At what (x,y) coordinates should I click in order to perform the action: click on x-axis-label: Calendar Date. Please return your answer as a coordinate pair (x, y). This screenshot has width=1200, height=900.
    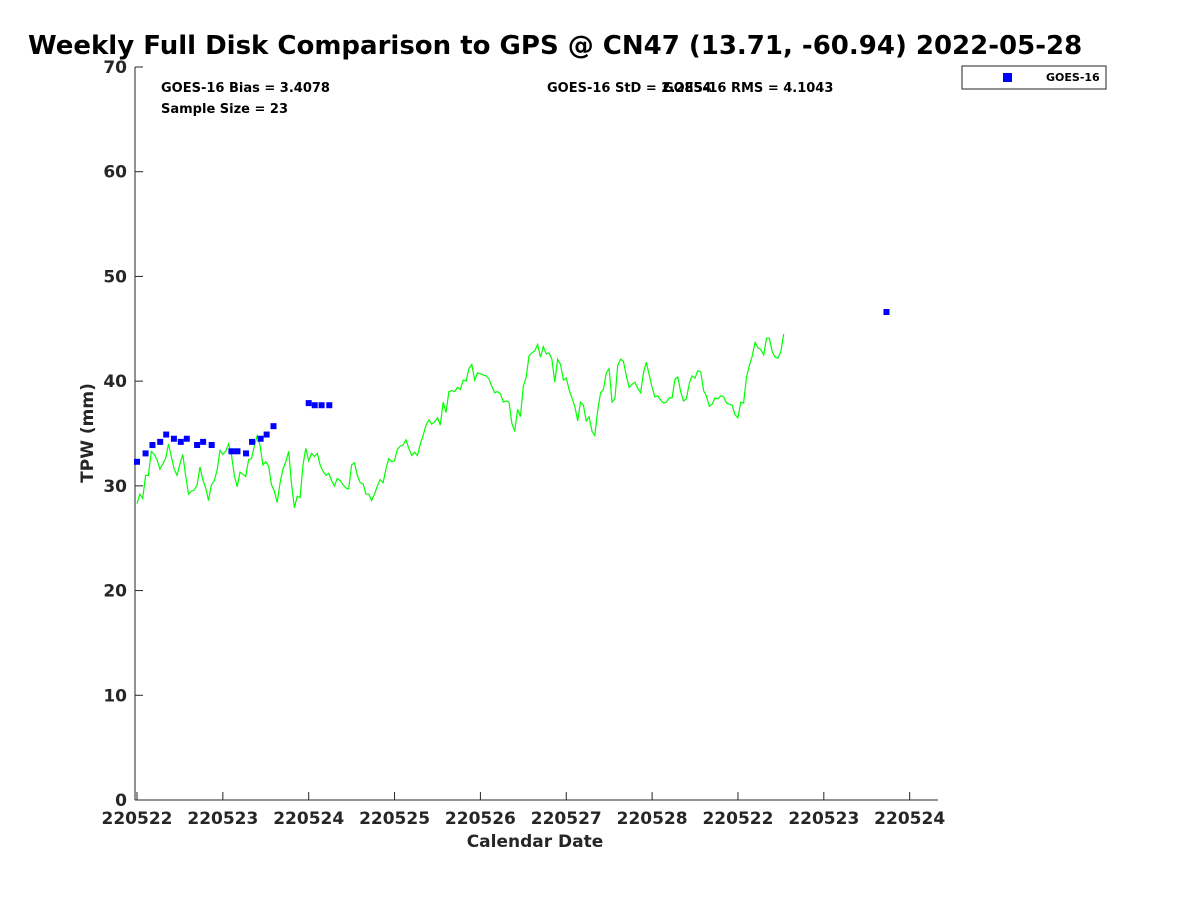
    Looking at the image, I should click on (535, 842).